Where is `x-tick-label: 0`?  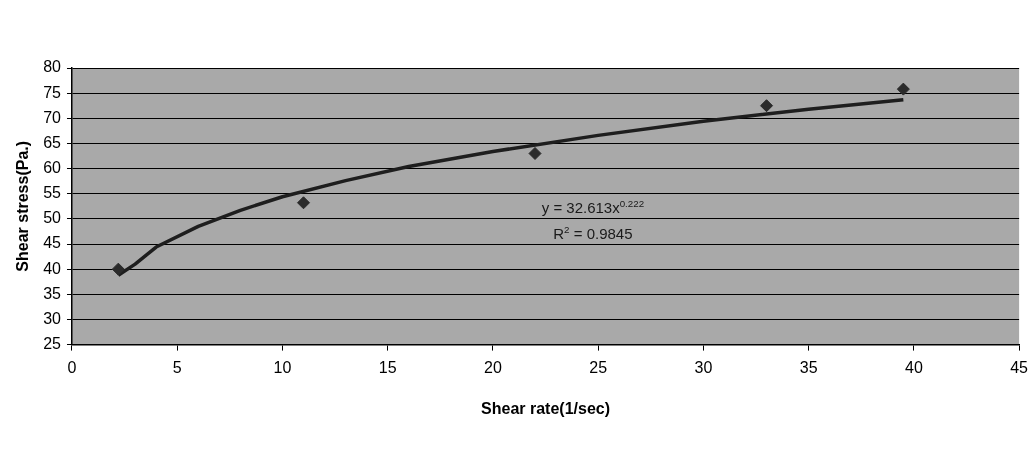 x-tick-label: 0 is located at coordinates (72, 367).